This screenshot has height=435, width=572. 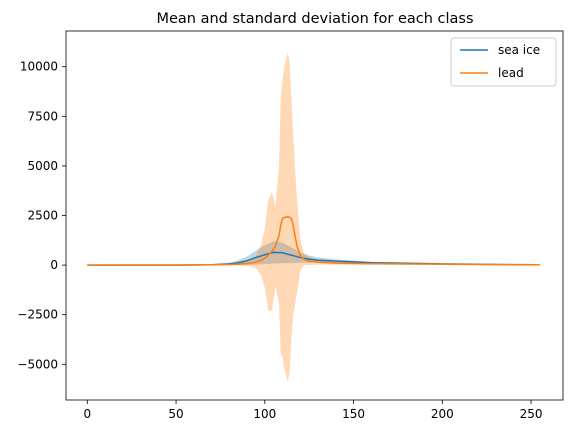 I want to click on y-tick-label: 2500, so click(x=42, y=216).